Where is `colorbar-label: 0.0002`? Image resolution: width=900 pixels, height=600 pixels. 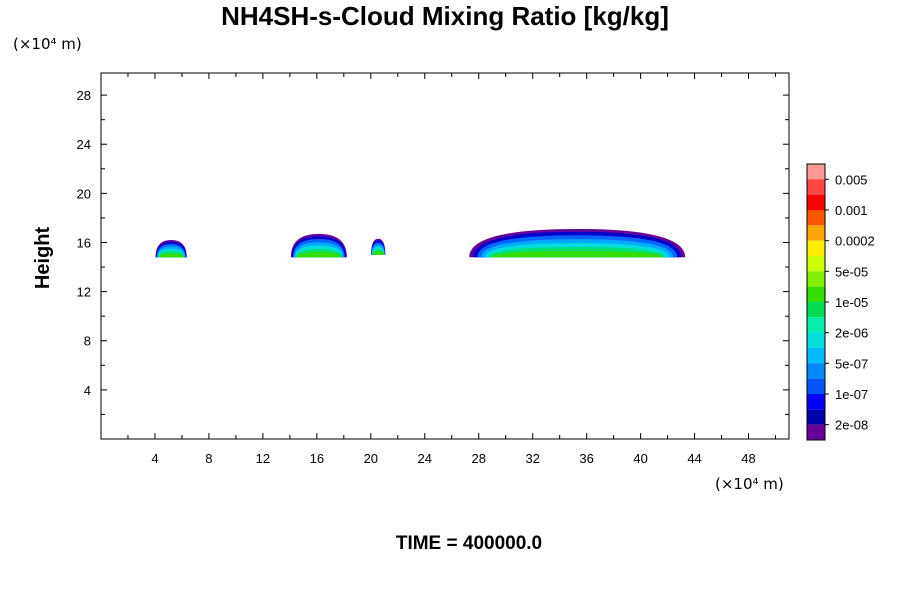 colorbar-label: 0.0002 is located at coordinates (855, 241).